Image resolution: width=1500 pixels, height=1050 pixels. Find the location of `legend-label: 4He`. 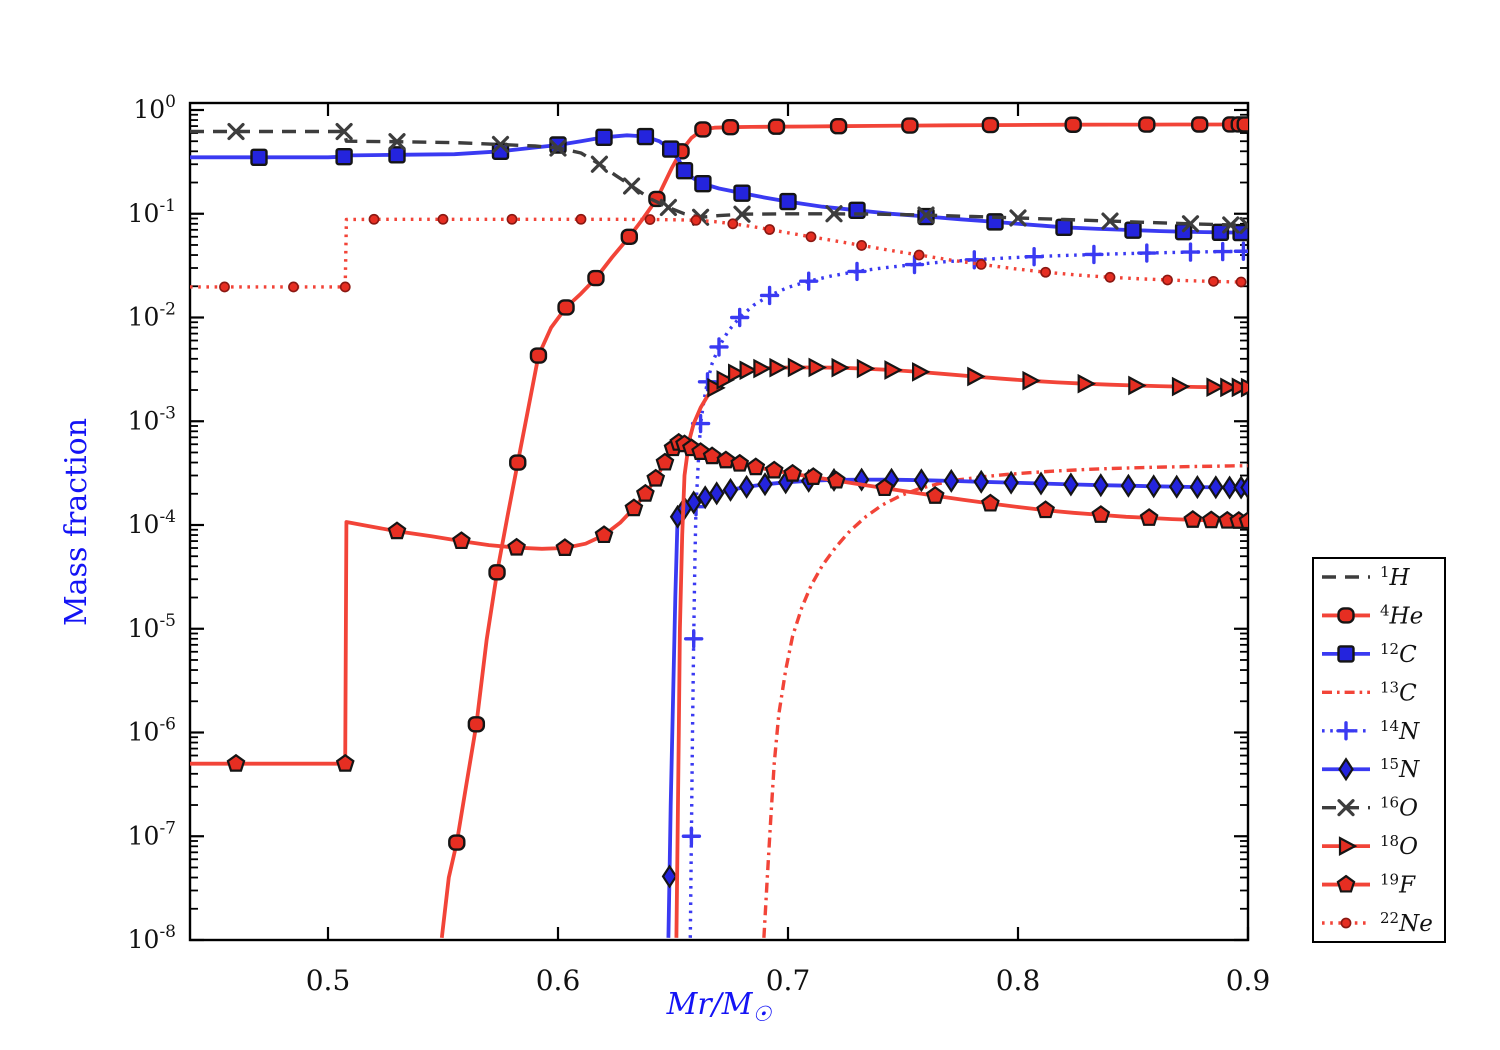

legend-label: 4He is located at coordinates (1401, 615).